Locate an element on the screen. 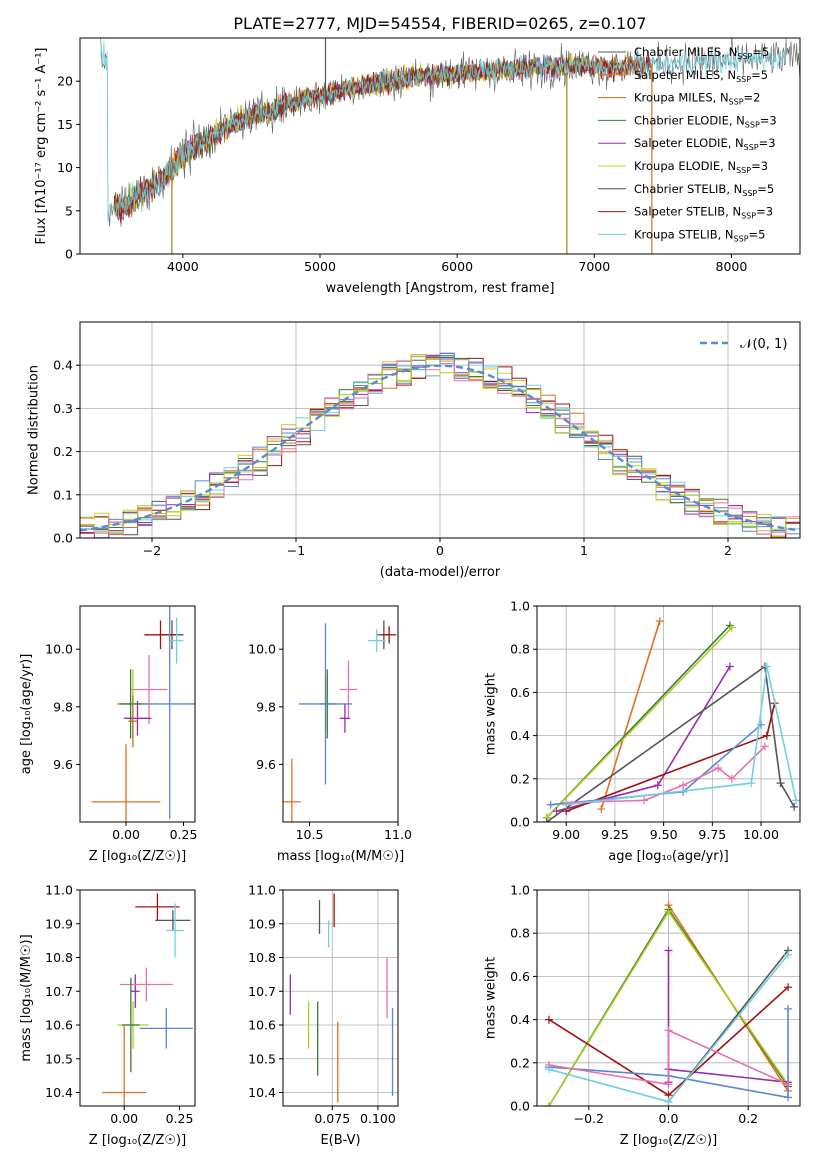  histogram-series is located at coordinates (440, 443).